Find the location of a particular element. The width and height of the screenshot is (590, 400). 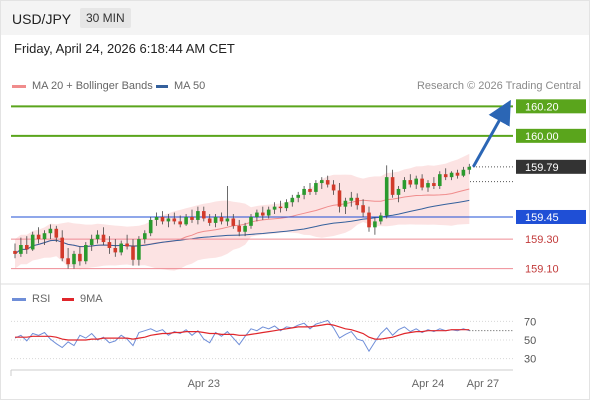

rsi-tick-label: 30 is located at coordinates (530, 360).